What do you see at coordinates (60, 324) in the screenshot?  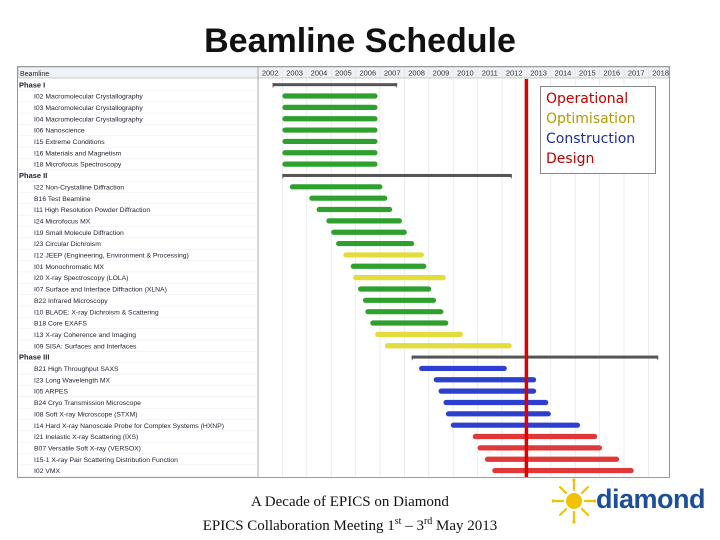 I see `beamline-label: B18 Core EXAFS` at bounding box center [60, 324].